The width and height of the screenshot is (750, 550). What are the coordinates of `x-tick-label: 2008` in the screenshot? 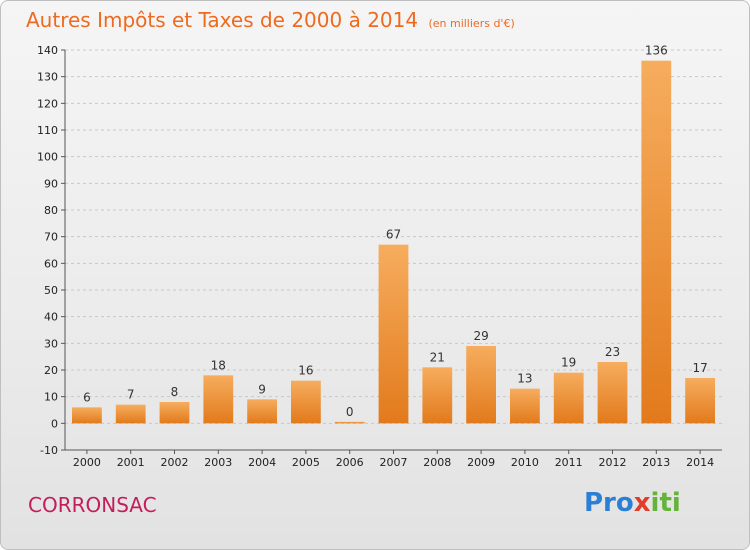 It's located at (437, 462).